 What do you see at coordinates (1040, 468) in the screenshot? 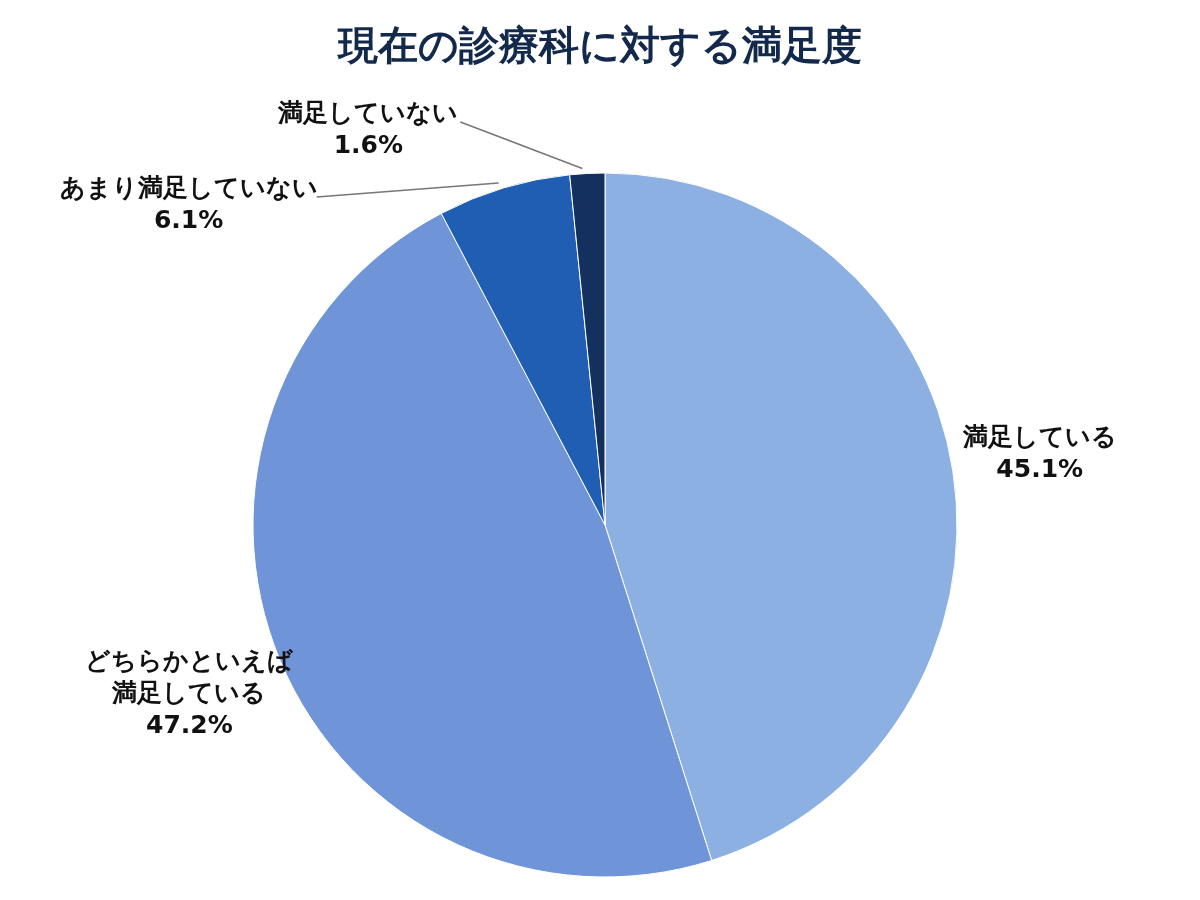
I see `data-label: 45.1%` at bounding box center [1040, 468].